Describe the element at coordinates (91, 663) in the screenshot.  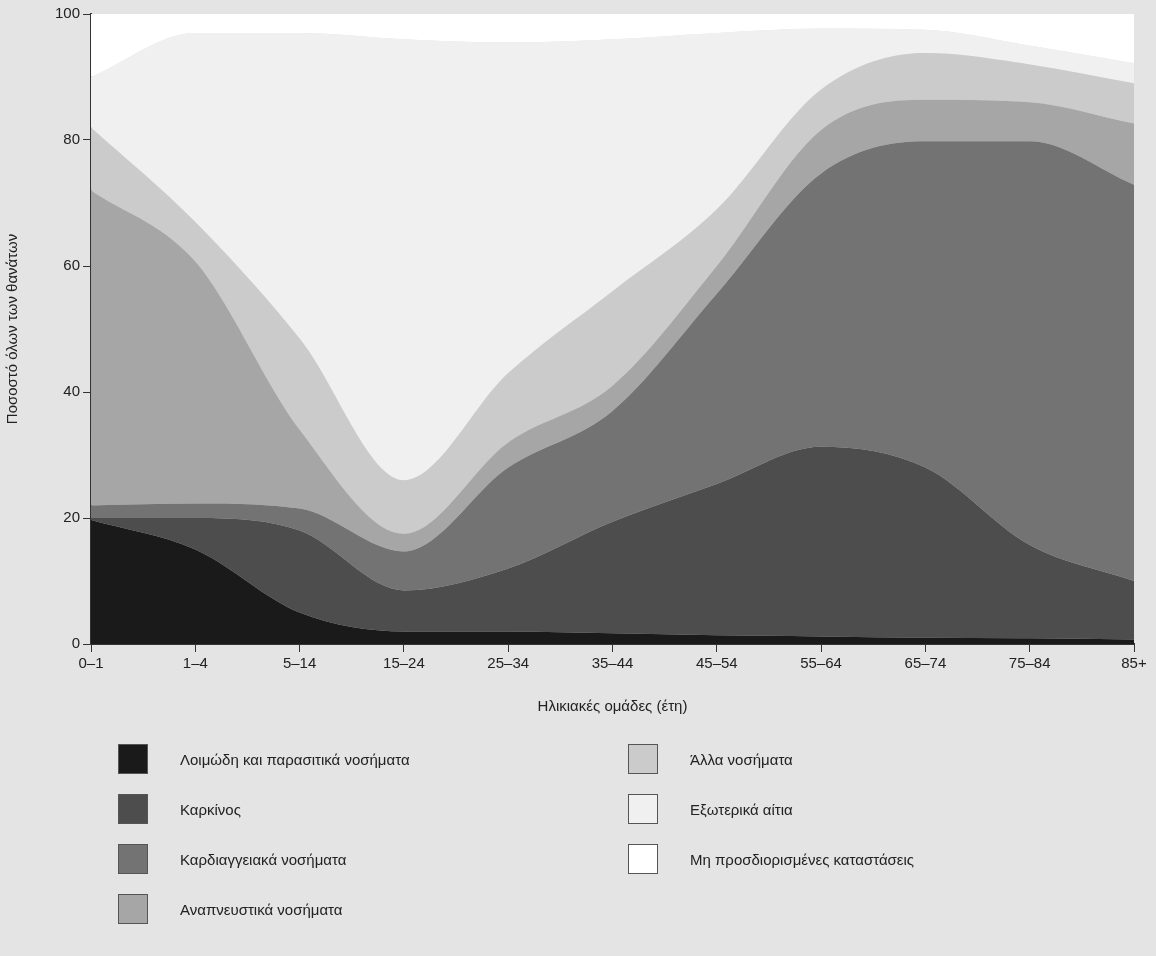
I see `x-tick-label: 0–1` at that location.